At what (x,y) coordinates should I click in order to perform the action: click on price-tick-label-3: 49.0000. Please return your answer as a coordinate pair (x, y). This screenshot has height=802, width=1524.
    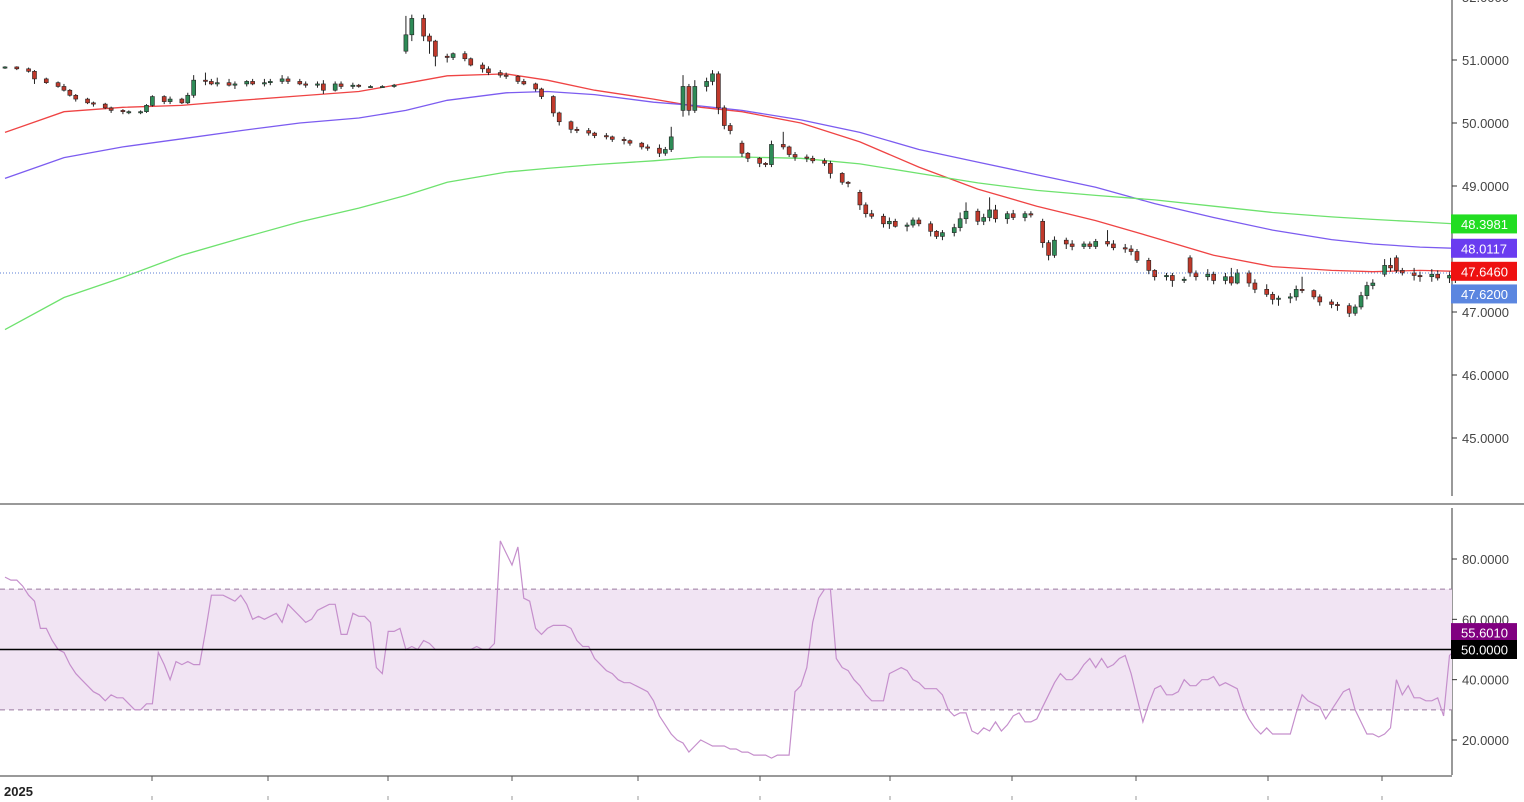
    Looking at the image, I should click on (1485, 186).